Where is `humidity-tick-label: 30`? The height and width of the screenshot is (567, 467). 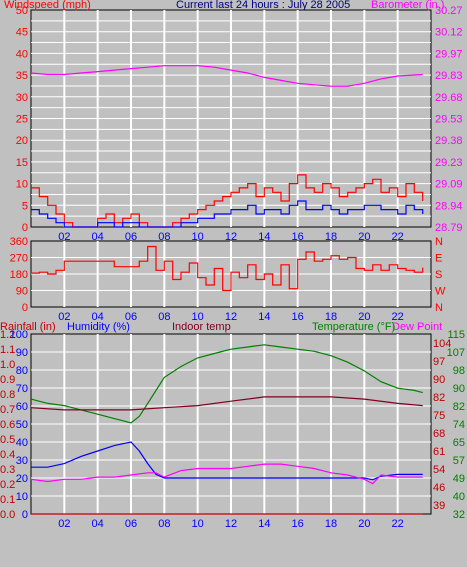 humidity-tick-label: 30 is located at coordinates (22, 461).